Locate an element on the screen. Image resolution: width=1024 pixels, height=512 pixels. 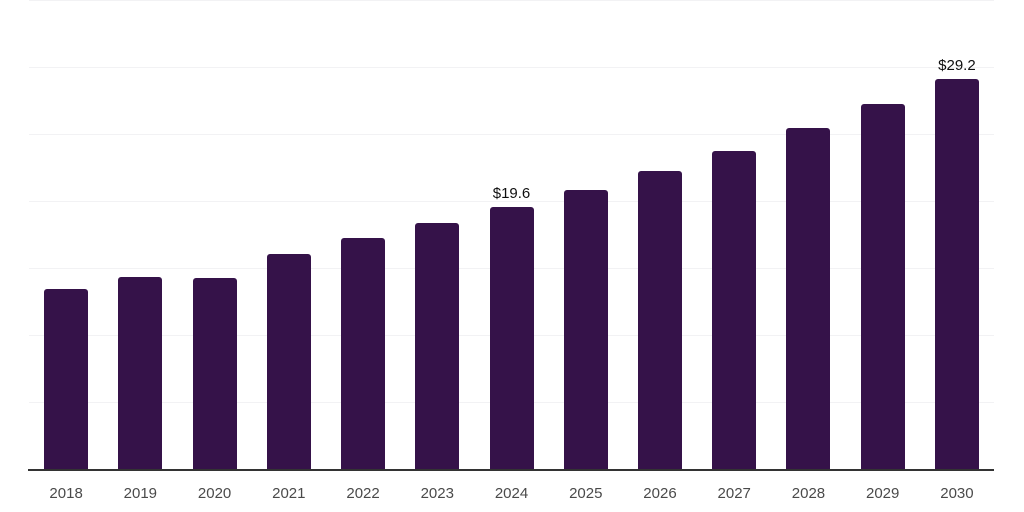
bar-slot-2029 is located at coordinates (883, 235).